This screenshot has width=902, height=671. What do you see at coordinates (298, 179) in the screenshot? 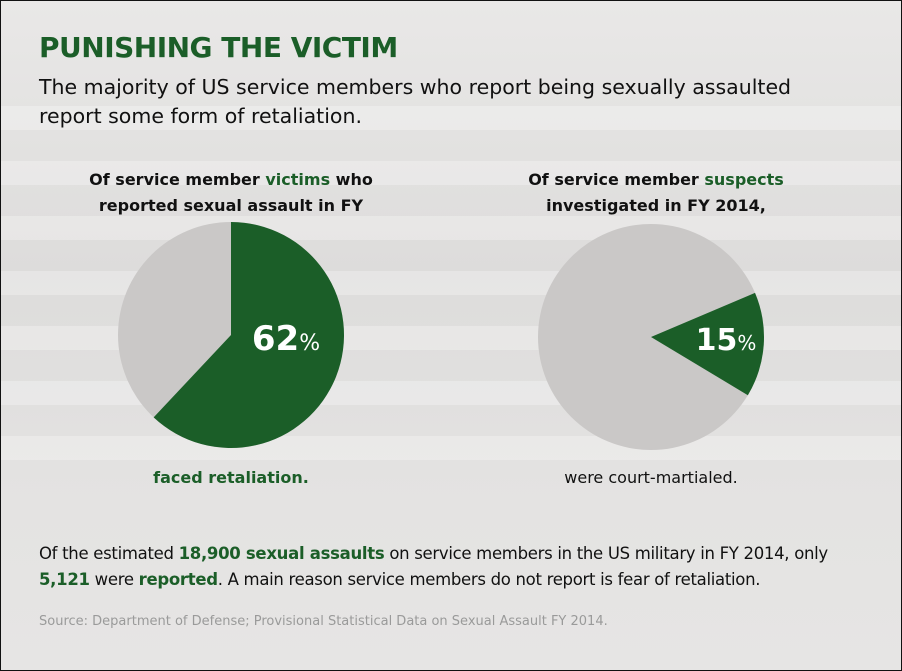
I see `caption-highlight: victims` at bounding box center [298, 179].